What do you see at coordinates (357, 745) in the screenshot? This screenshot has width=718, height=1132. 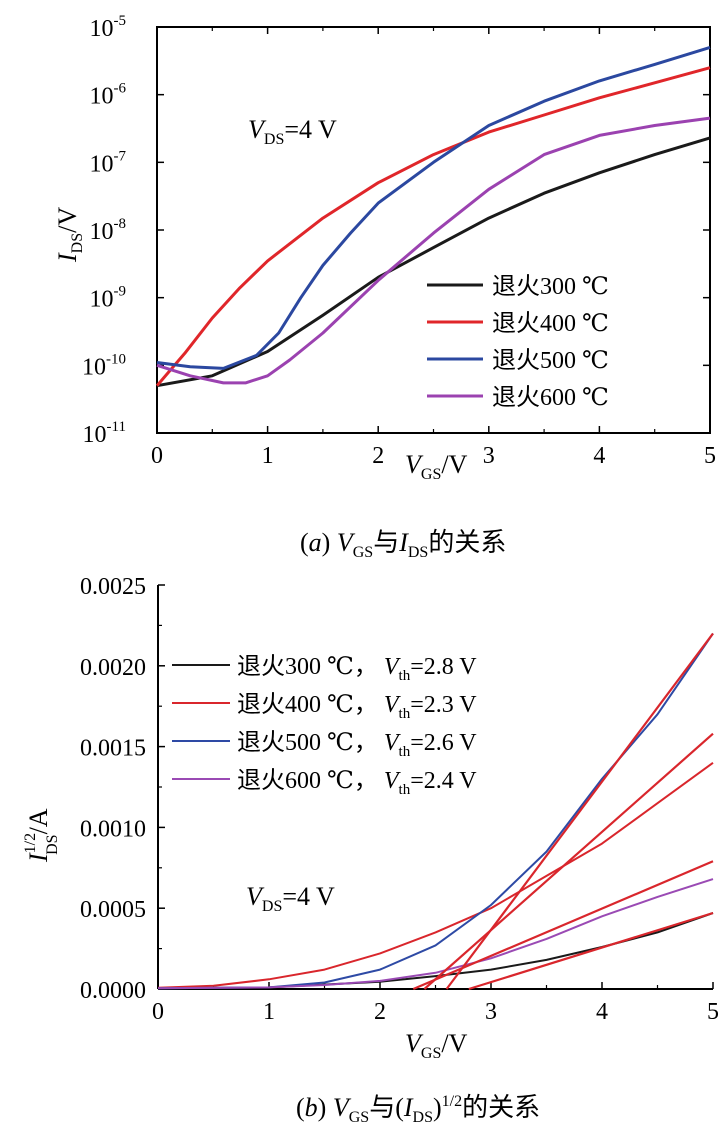 I see `chart-b-legend-label: 退火500 ℃， Vth=2.6 V` at bounding box center [357, 745].